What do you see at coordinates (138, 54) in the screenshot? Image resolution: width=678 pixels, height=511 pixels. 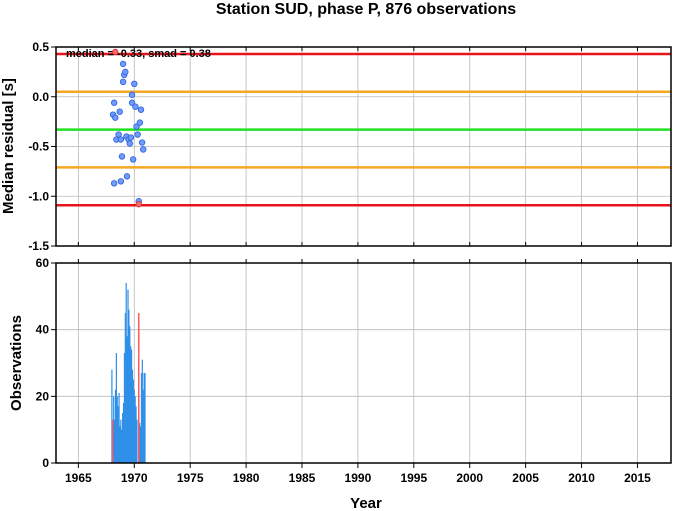 I see `median-smad-annotation: median = -0.33, smad = 0.38` at bounding box center [138, 54].